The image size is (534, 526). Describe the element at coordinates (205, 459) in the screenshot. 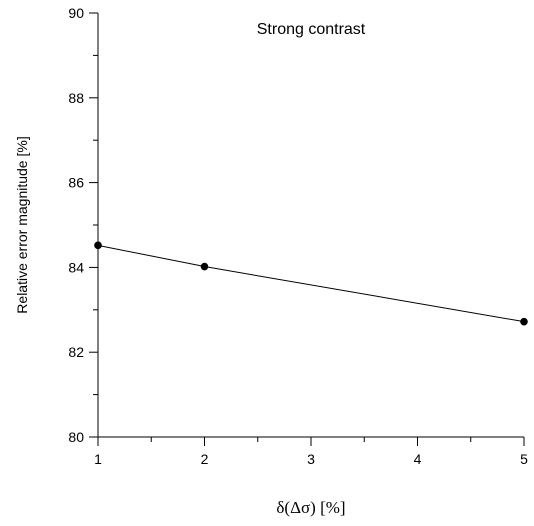

I see `x-tick-label: 2` at that location.